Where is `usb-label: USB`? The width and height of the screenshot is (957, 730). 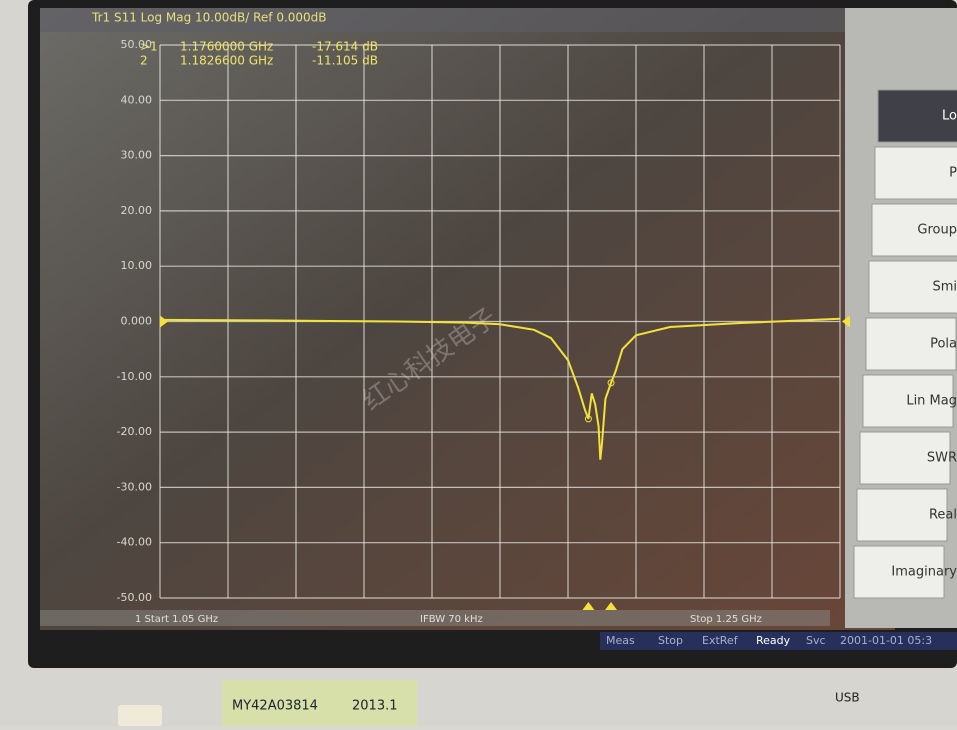
usb-label: USB is located at coordinates (847, 698).